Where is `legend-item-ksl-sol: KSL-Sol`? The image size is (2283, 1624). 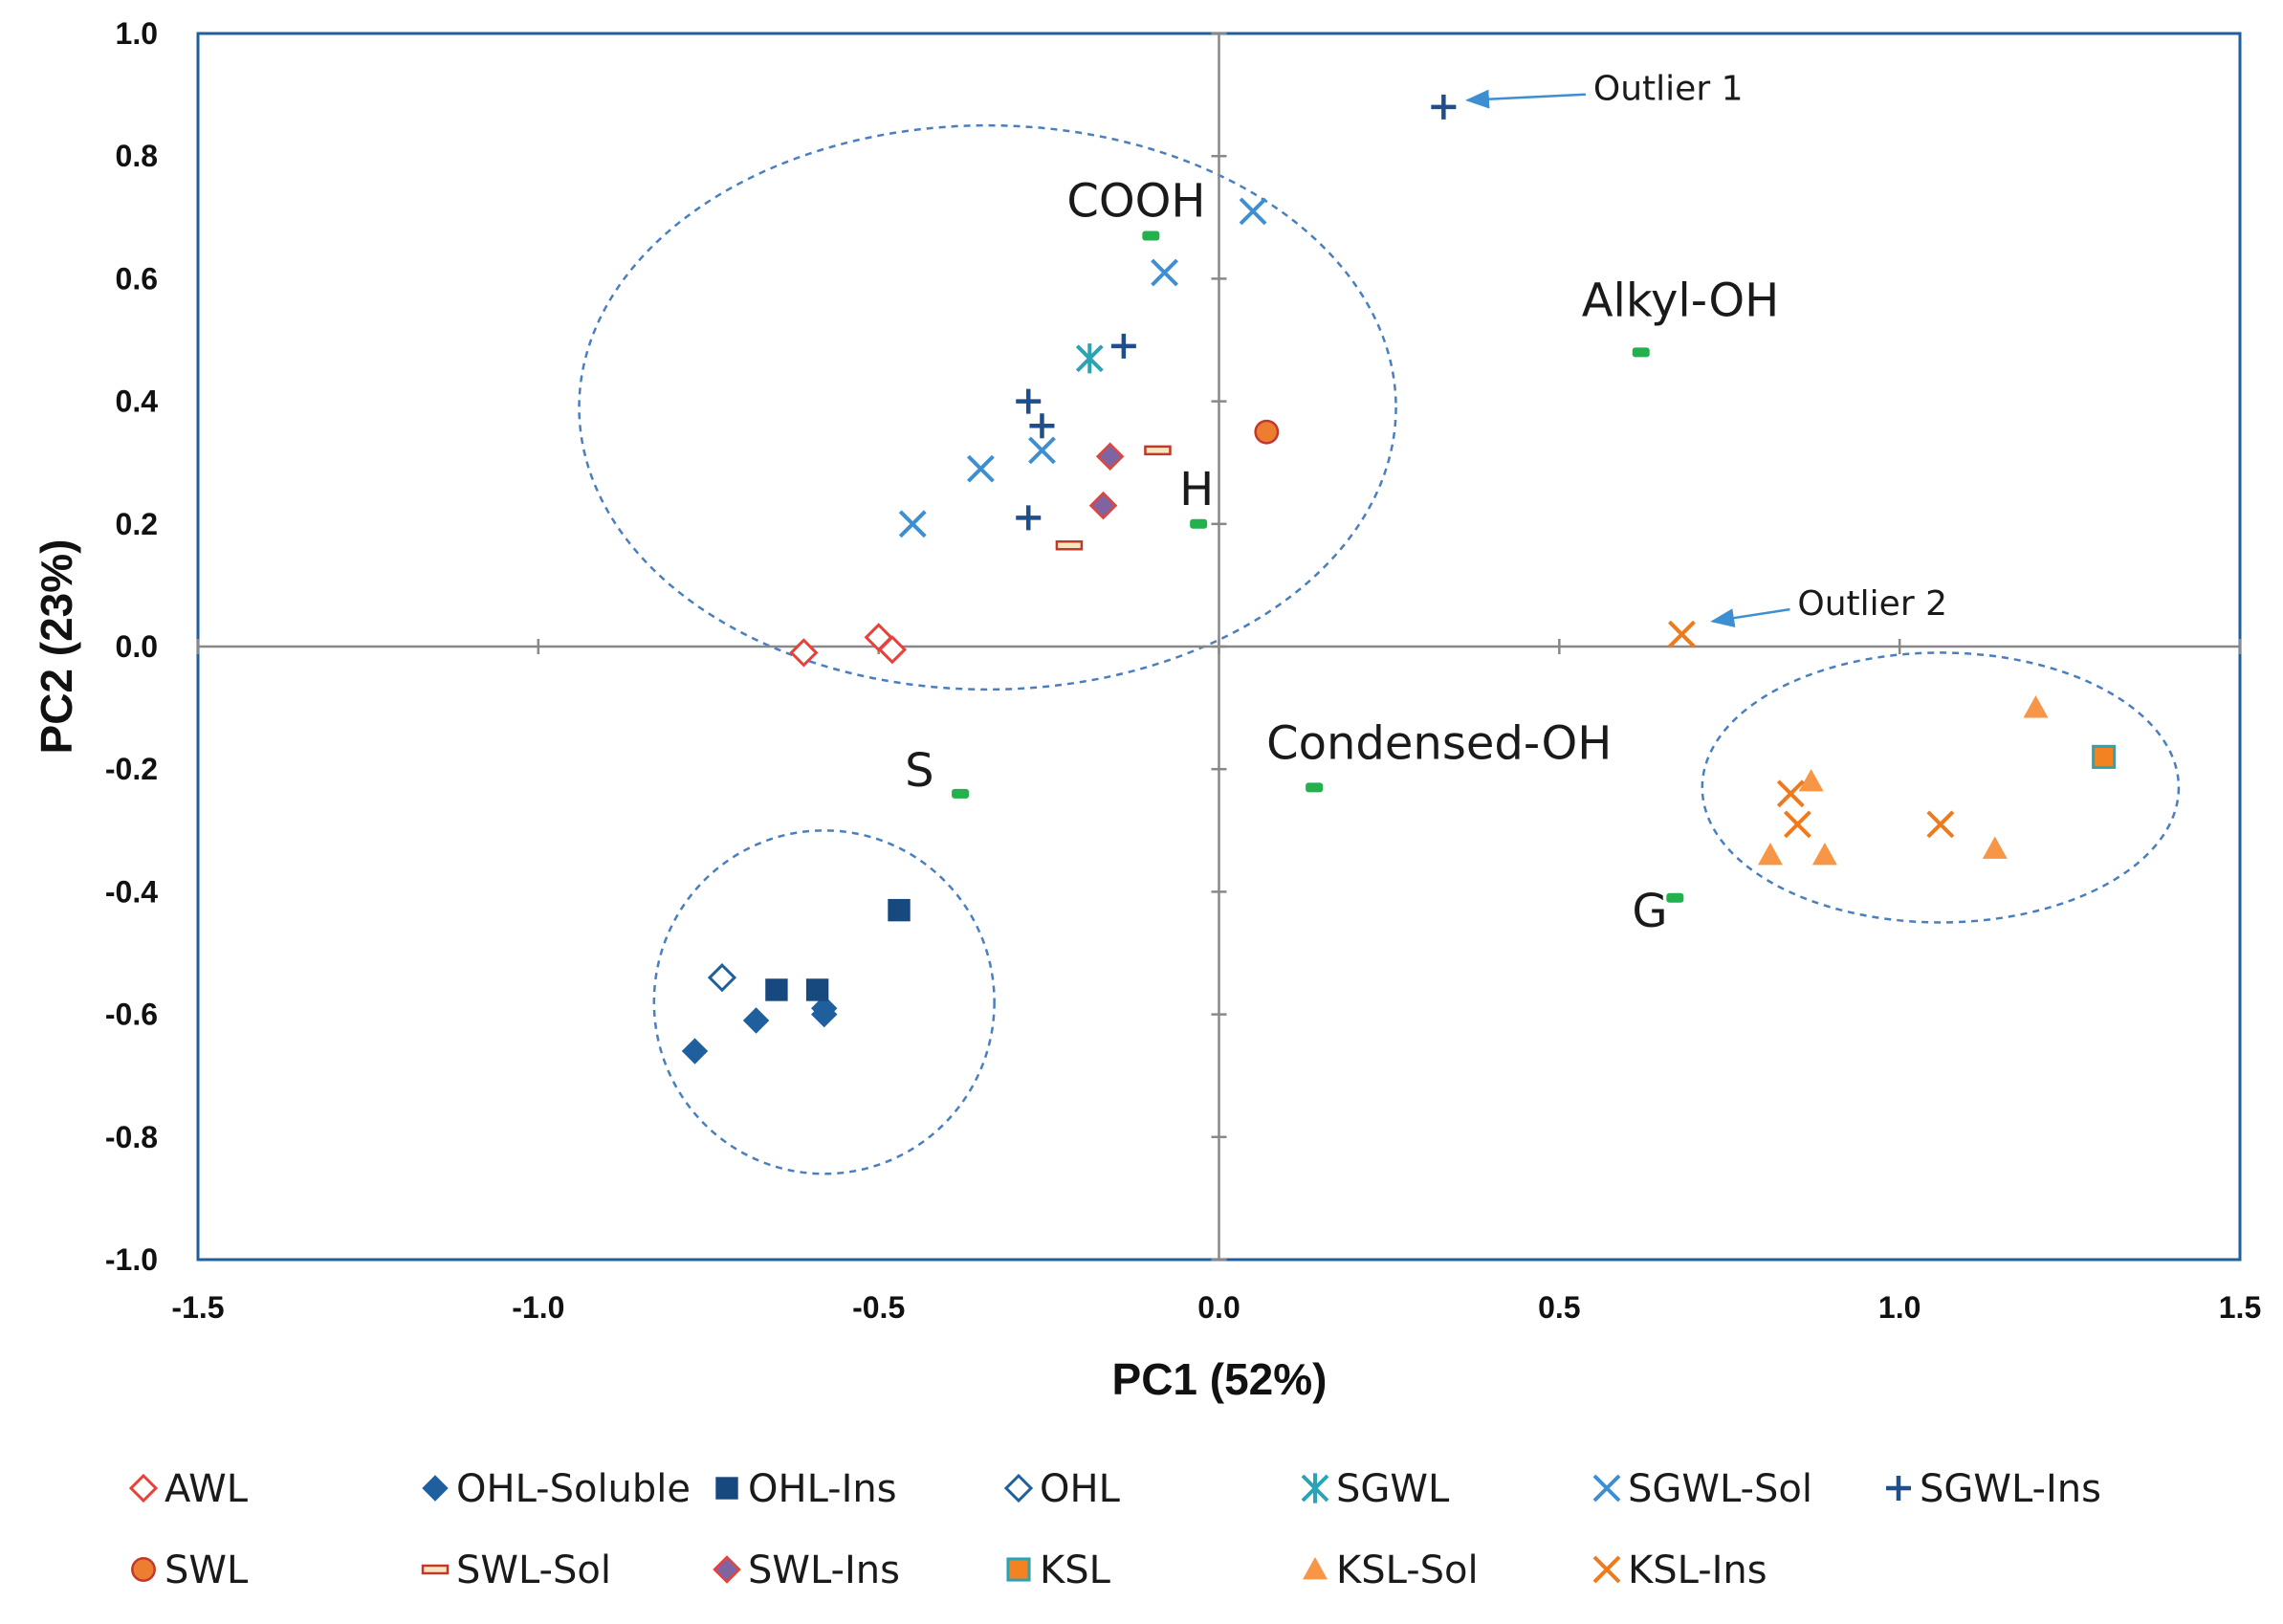 legend-item-ksl-sol: KSL-Sol is located at coordinates (1391, 1570).